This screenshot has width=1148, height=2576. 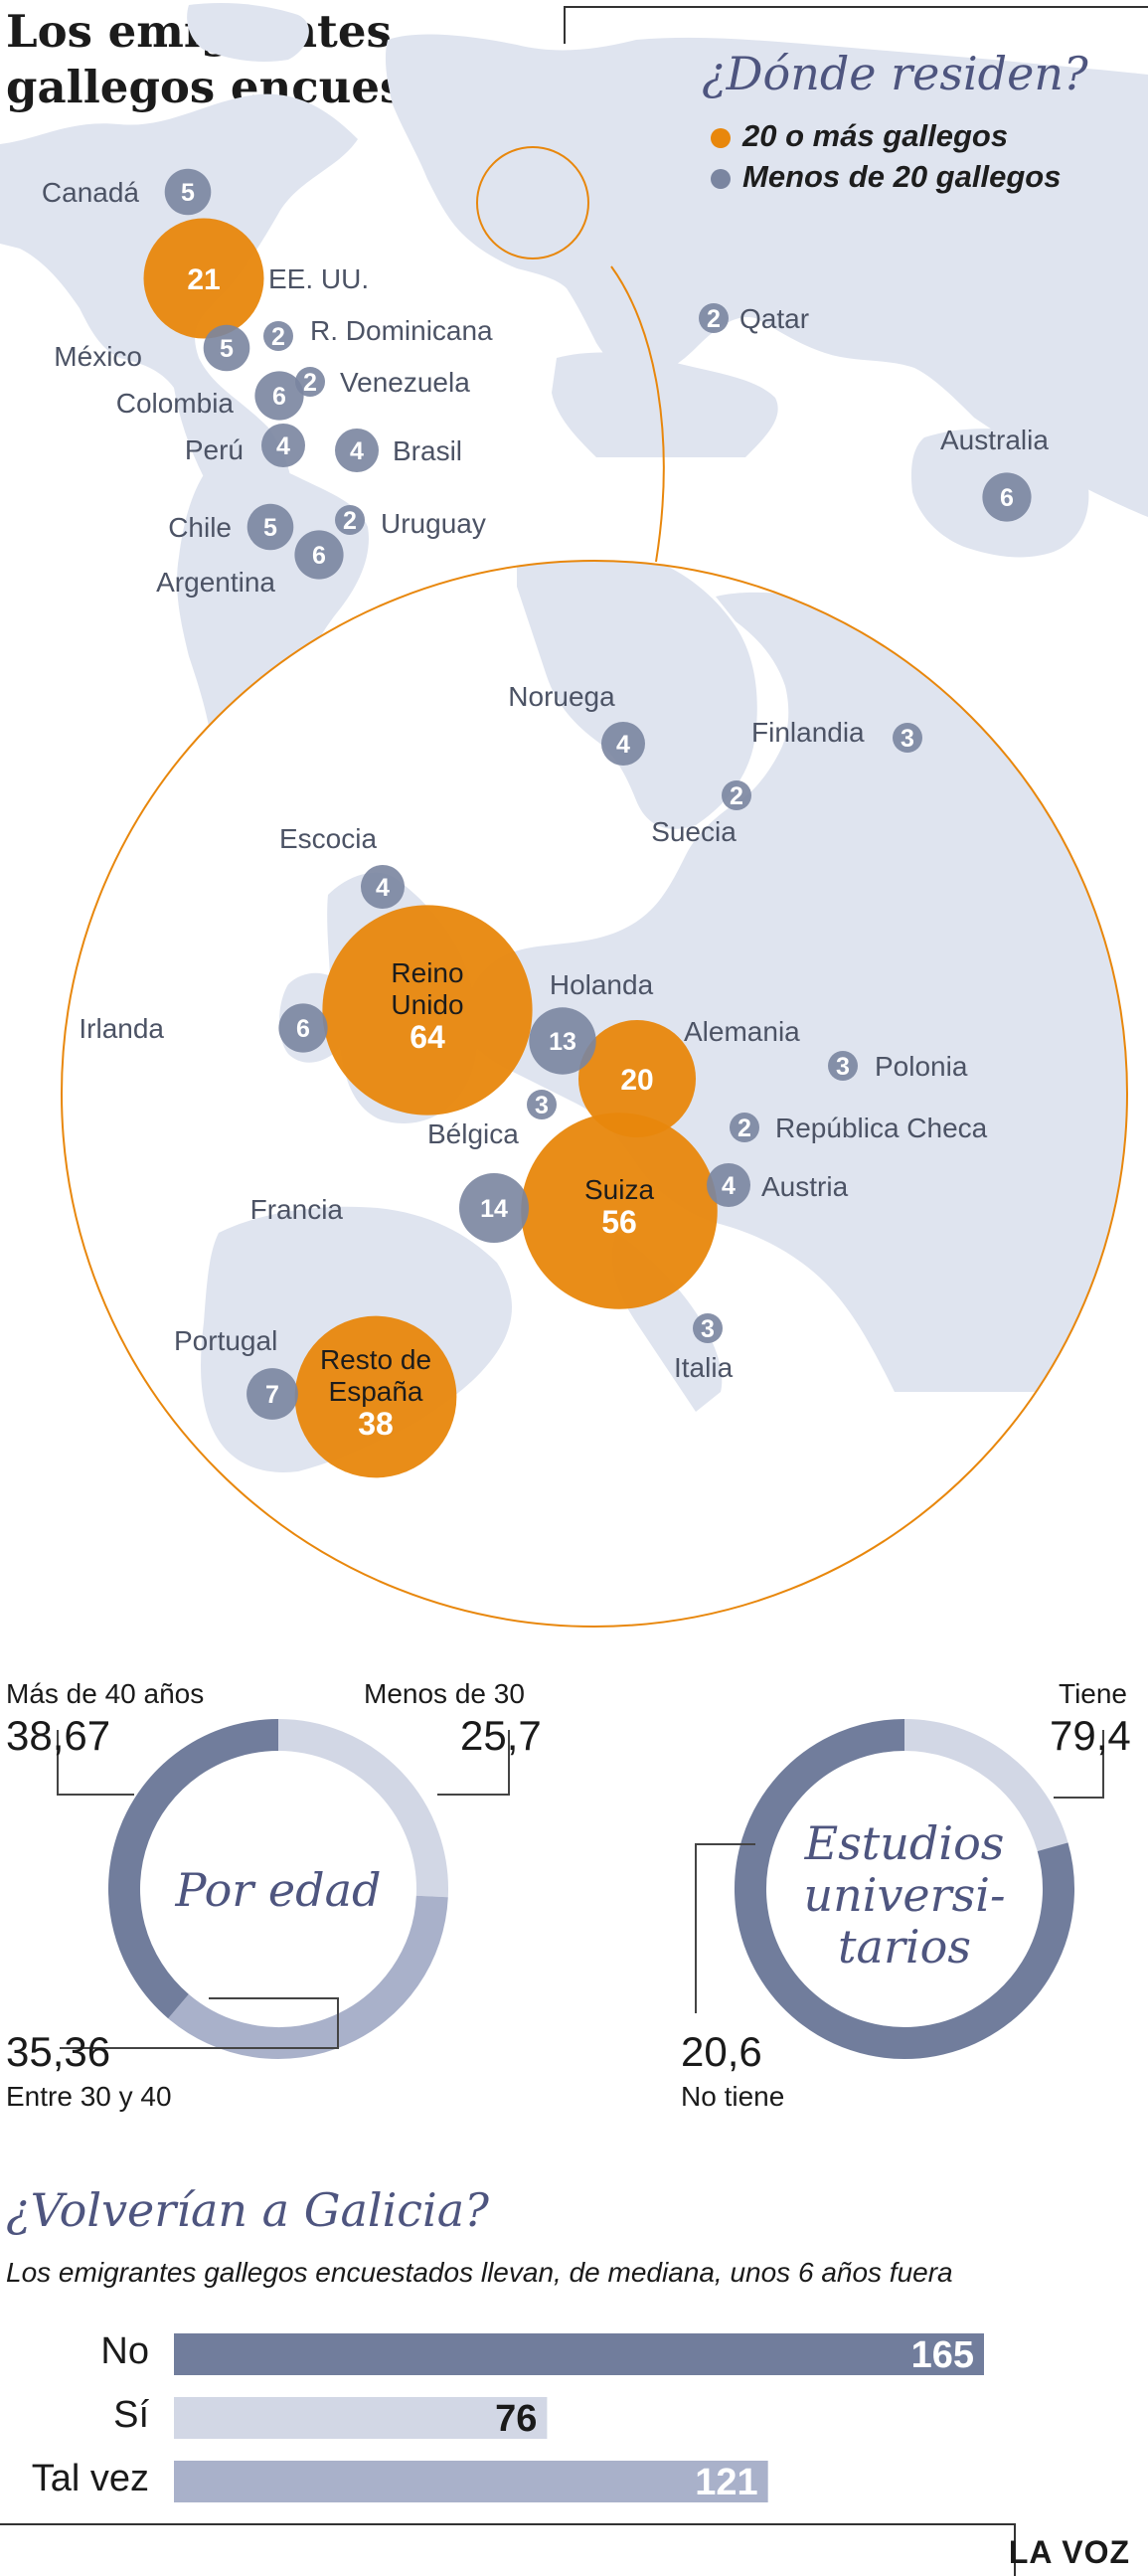 I want to click on bubble-value-escocia: 4, so click(x=383, y=888).